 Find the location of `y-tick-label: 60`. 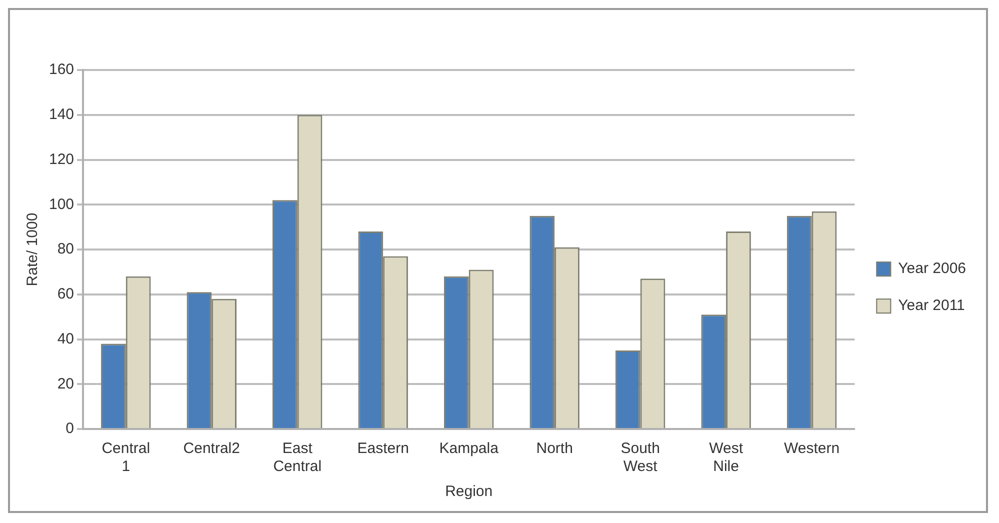

y-tick-label: 60 is located at coordinates (65, 294).